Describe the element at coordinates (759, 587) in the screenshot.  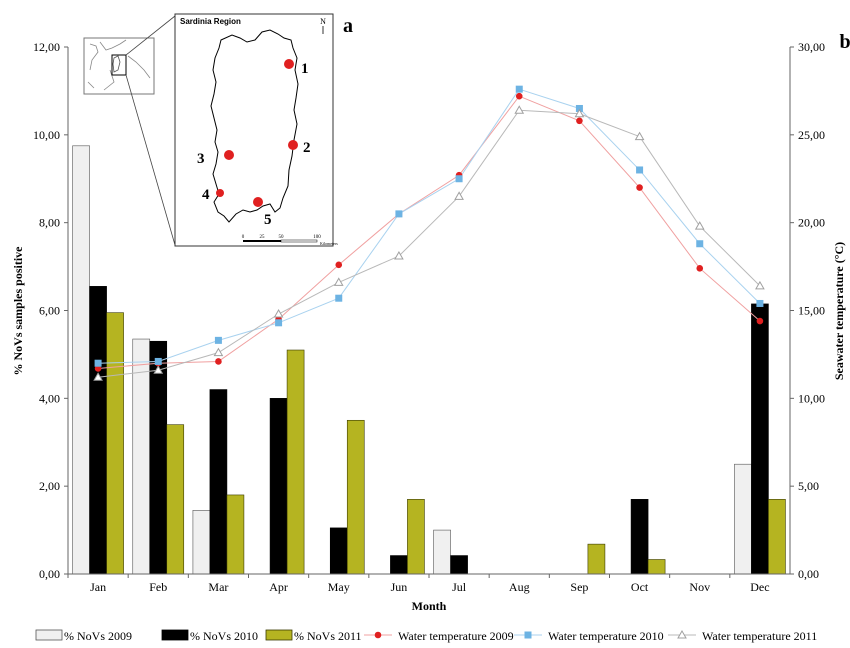
I see `x-tick-label: Dec` at that location.